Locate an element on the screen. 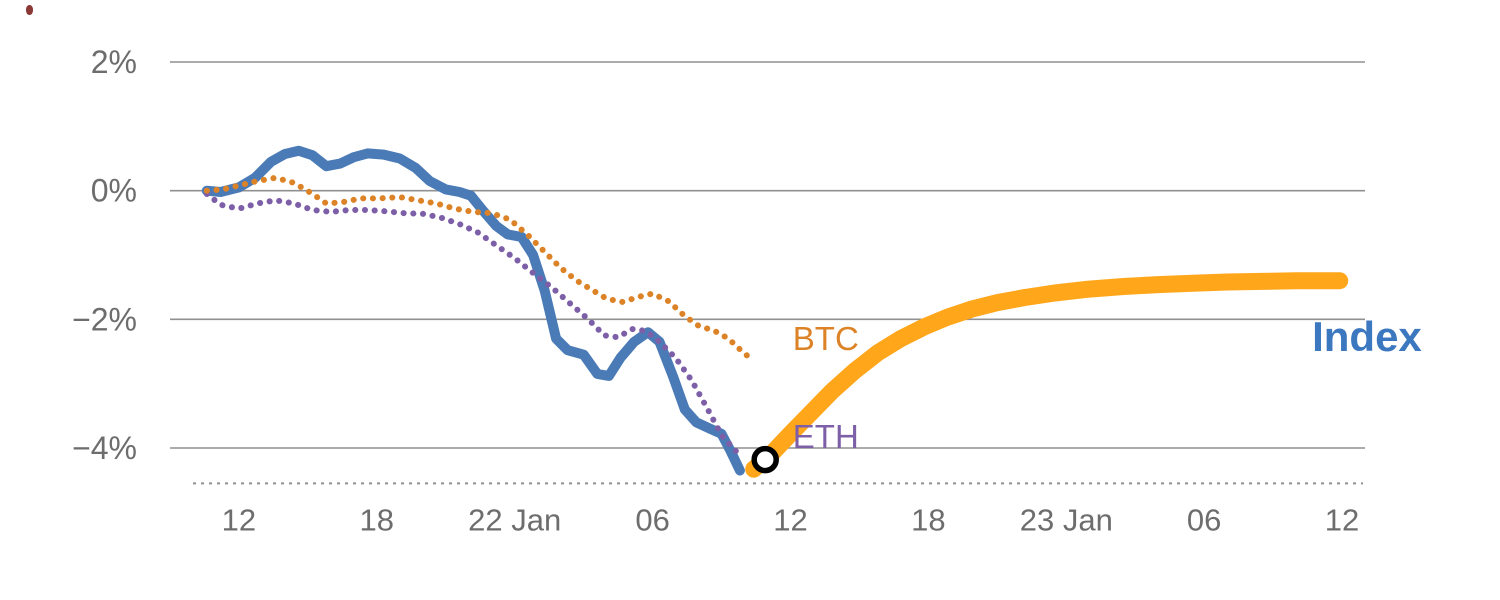 The height and width of the screenshot is (600, 1500). series-label-btc: BTC is located at coordinates (826, 338).